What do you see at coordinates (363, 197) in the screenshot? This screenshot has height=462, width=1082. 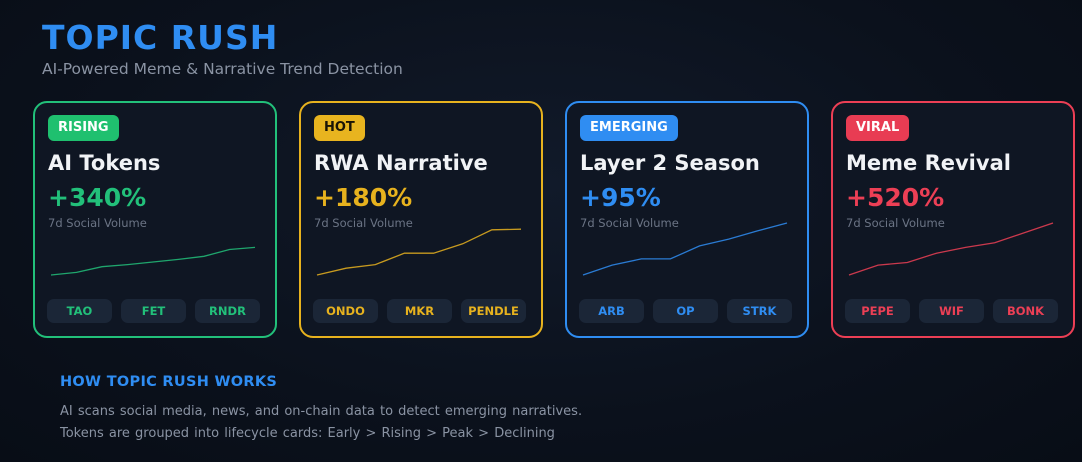 I see `change-percent: +180%` at bounding box center [363, 197].